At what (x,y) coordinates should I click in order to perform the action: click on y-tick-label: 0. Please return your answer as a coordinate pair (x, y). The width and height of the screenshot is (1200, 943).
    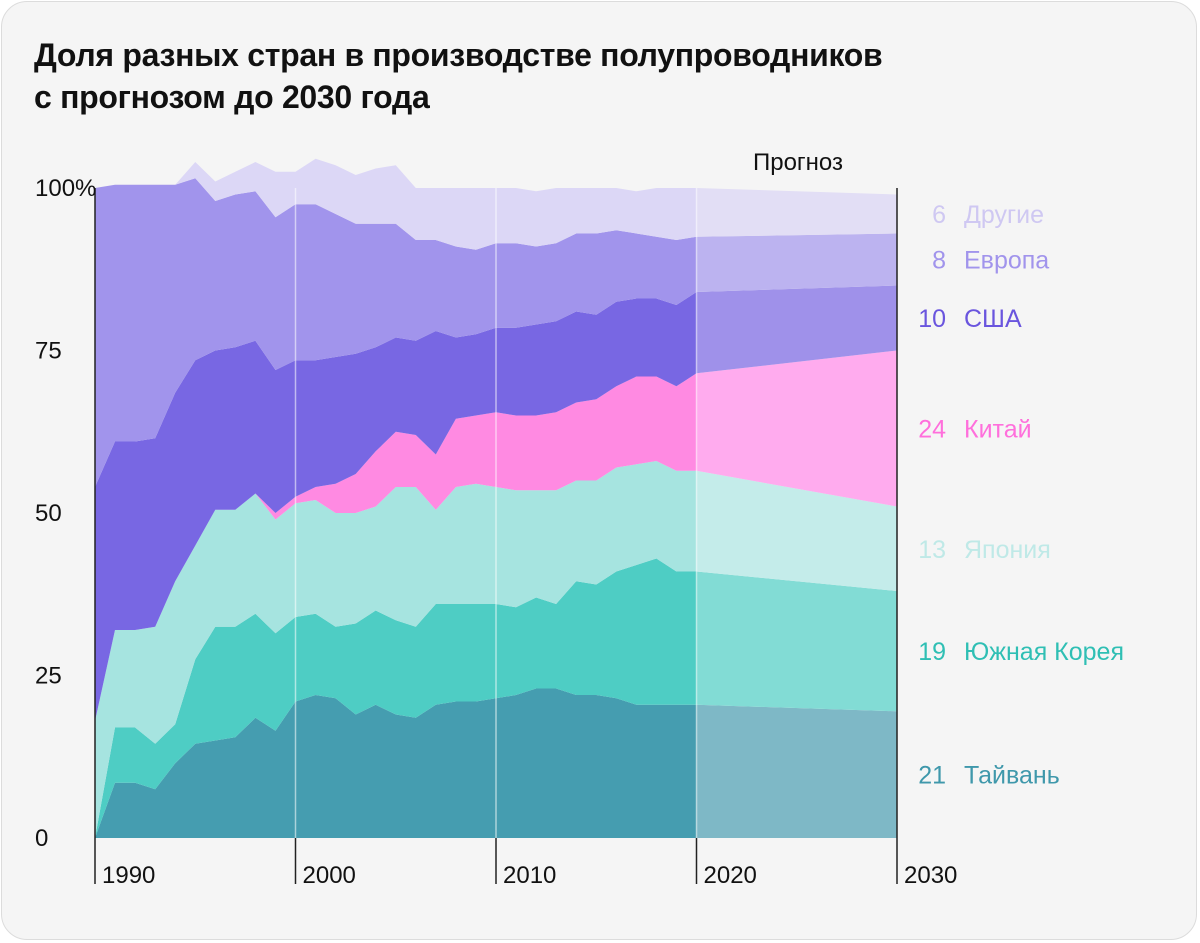
    Looking at the image, I should click on (41, 838).